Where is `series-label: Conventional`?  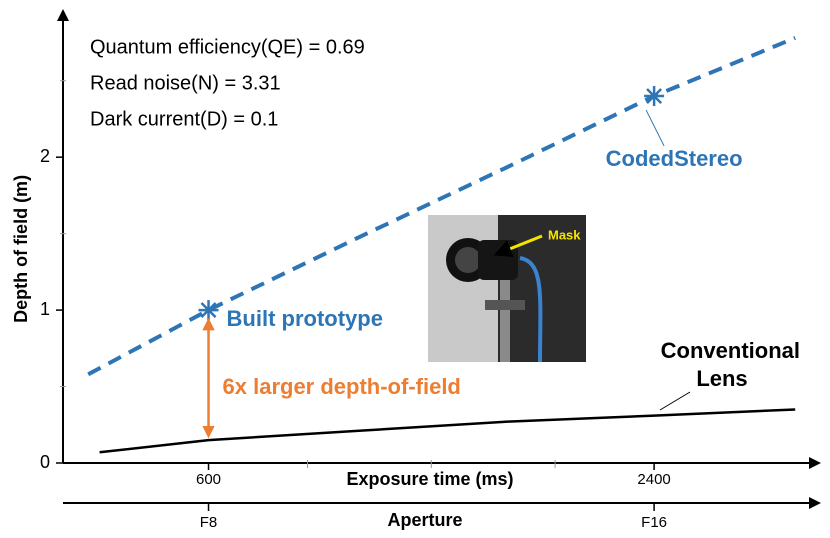 series-label: Conventional is located at coordinates (730, 350).